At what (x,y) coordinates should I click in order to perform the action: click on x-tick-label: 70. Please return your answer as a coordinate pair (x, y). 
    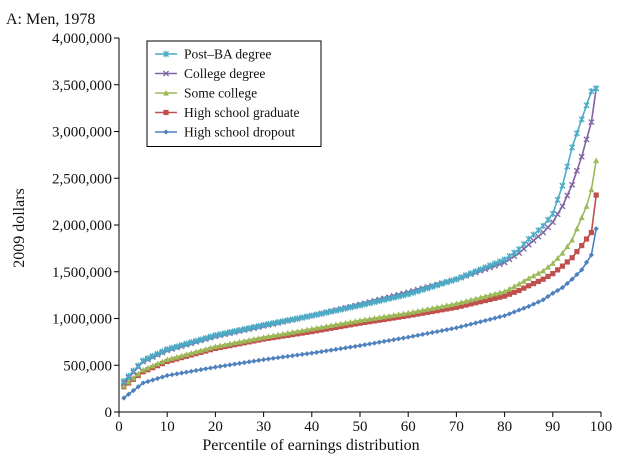
    Looking at the image, I should click on (456, 427).